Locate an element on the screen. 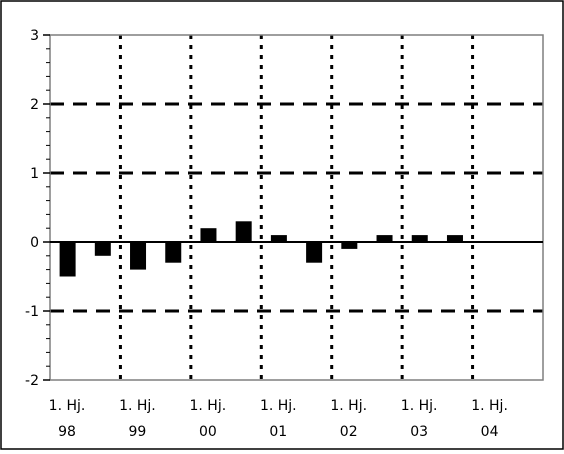 This screenshot has height=454, width=564. x-tick-label-line2: 00 is located at coordinates (208, 432).